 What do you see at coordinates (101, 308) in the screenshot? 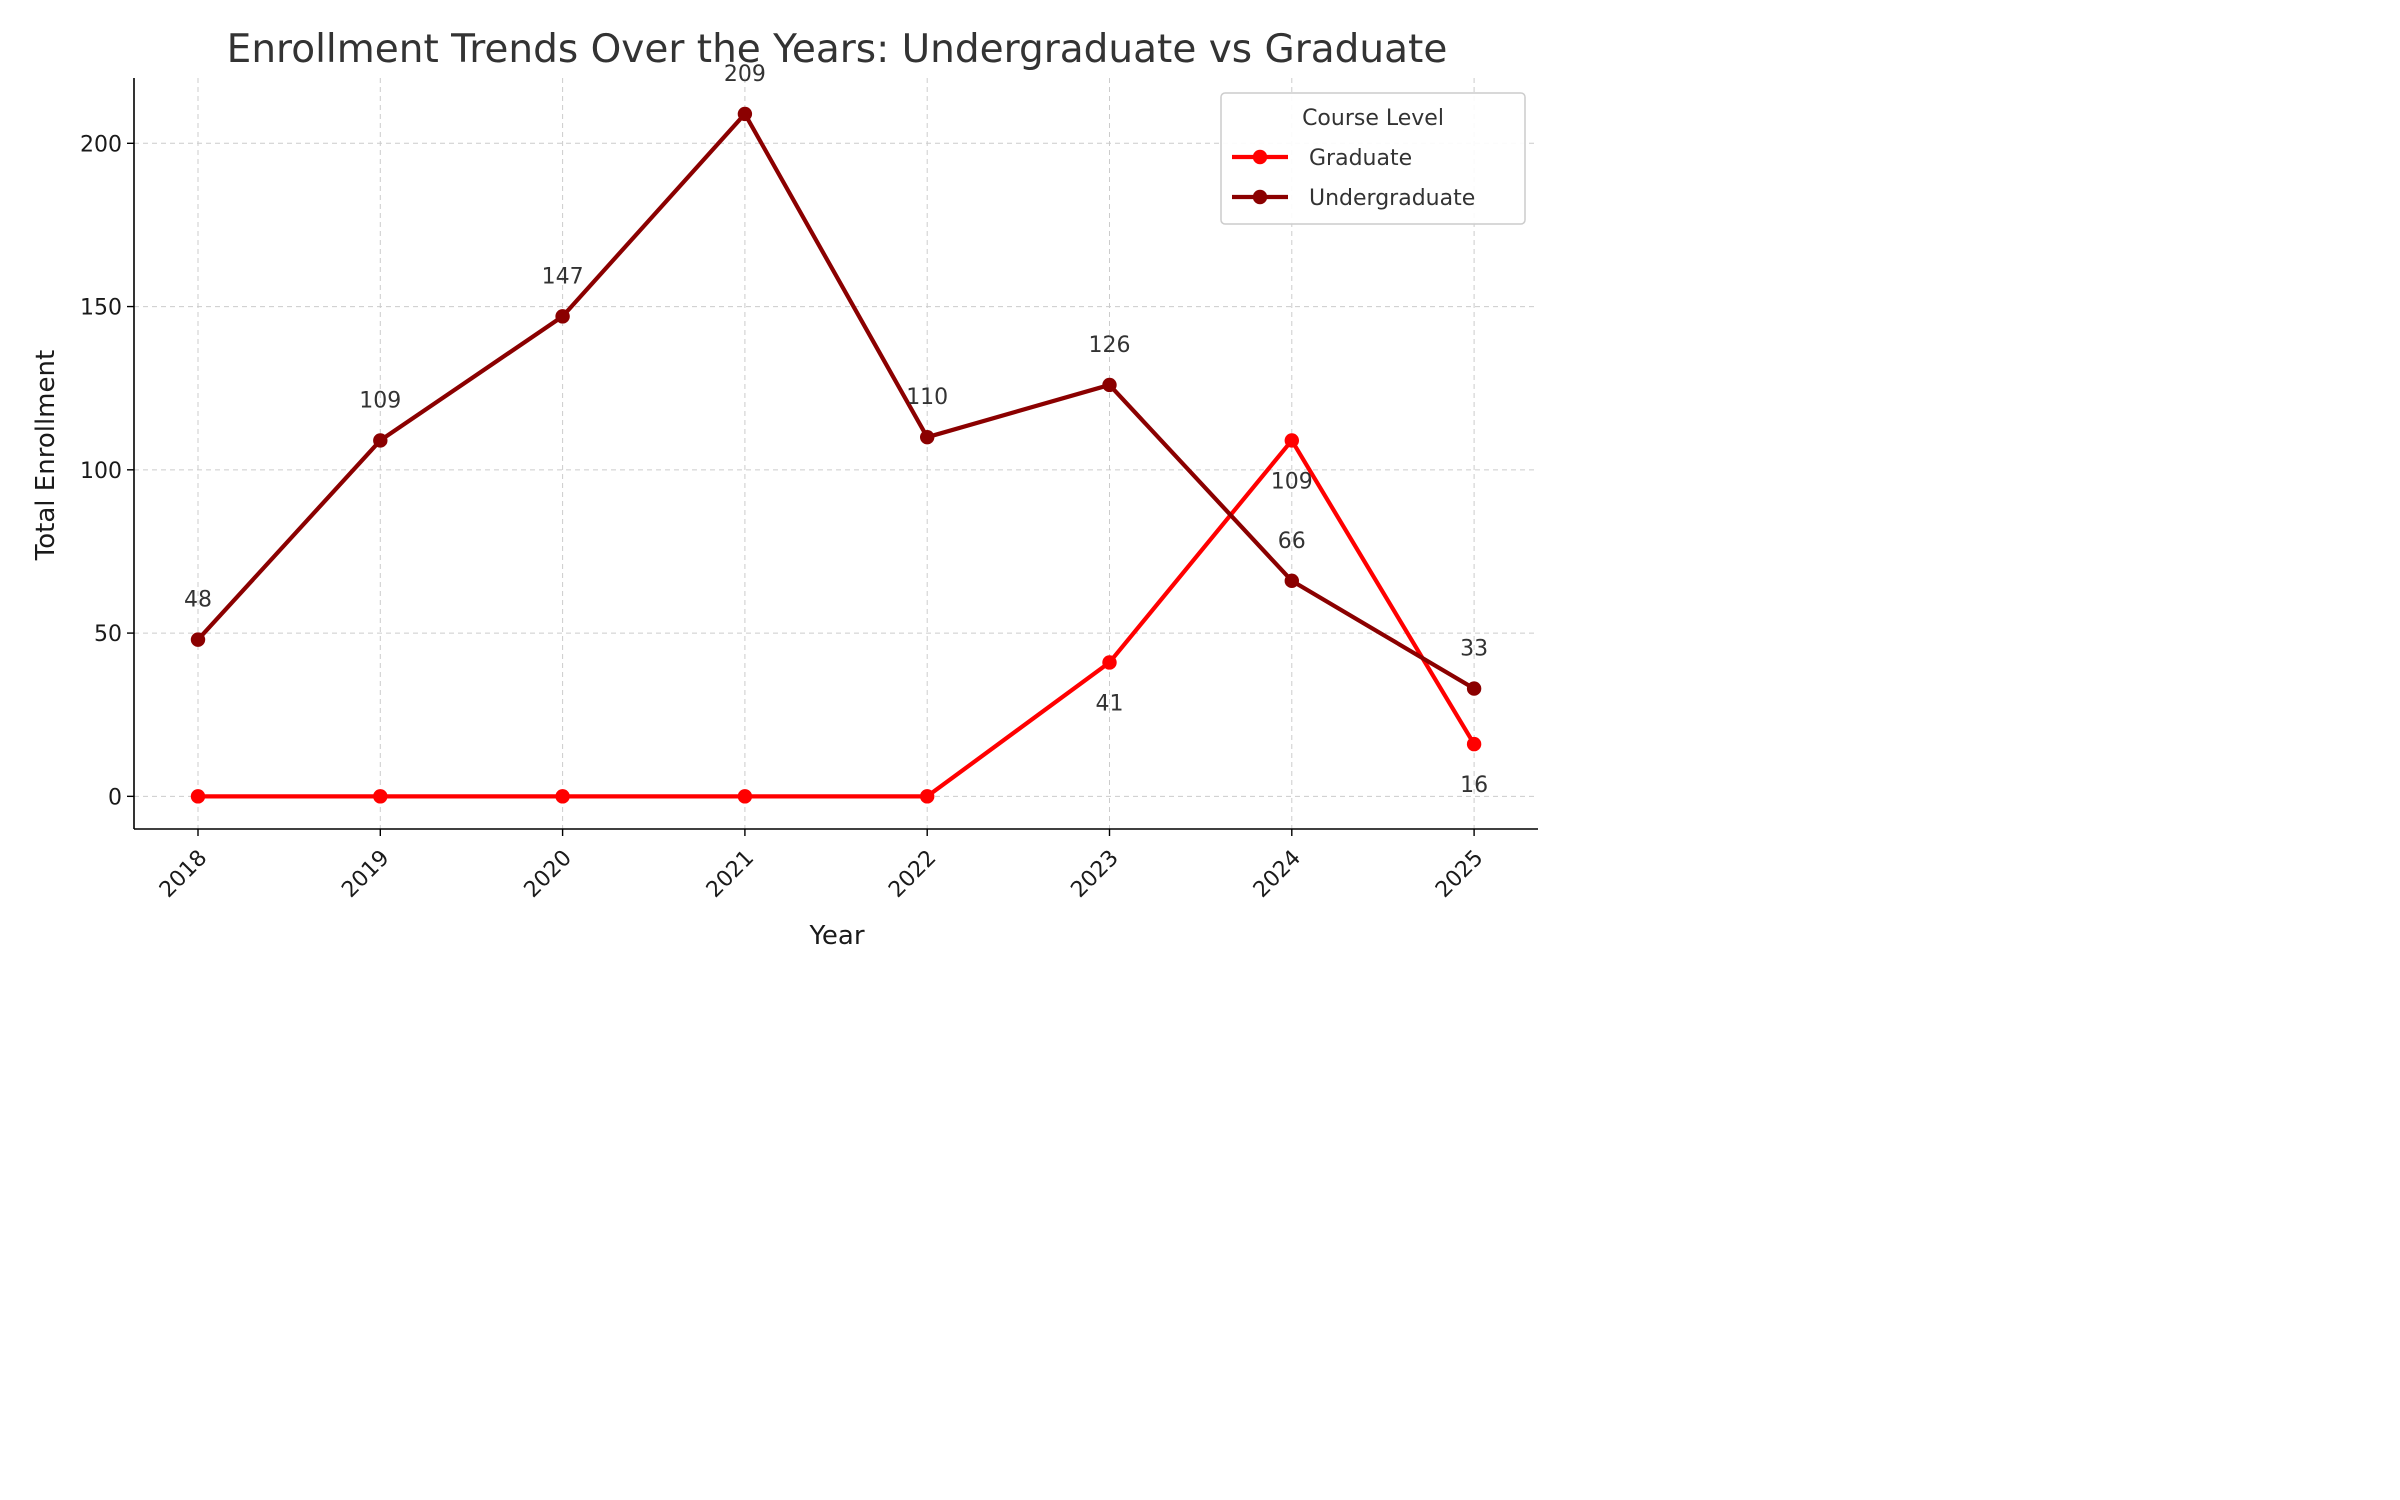
I see `y-tick-label: 150` at bounding box center [101, 308].